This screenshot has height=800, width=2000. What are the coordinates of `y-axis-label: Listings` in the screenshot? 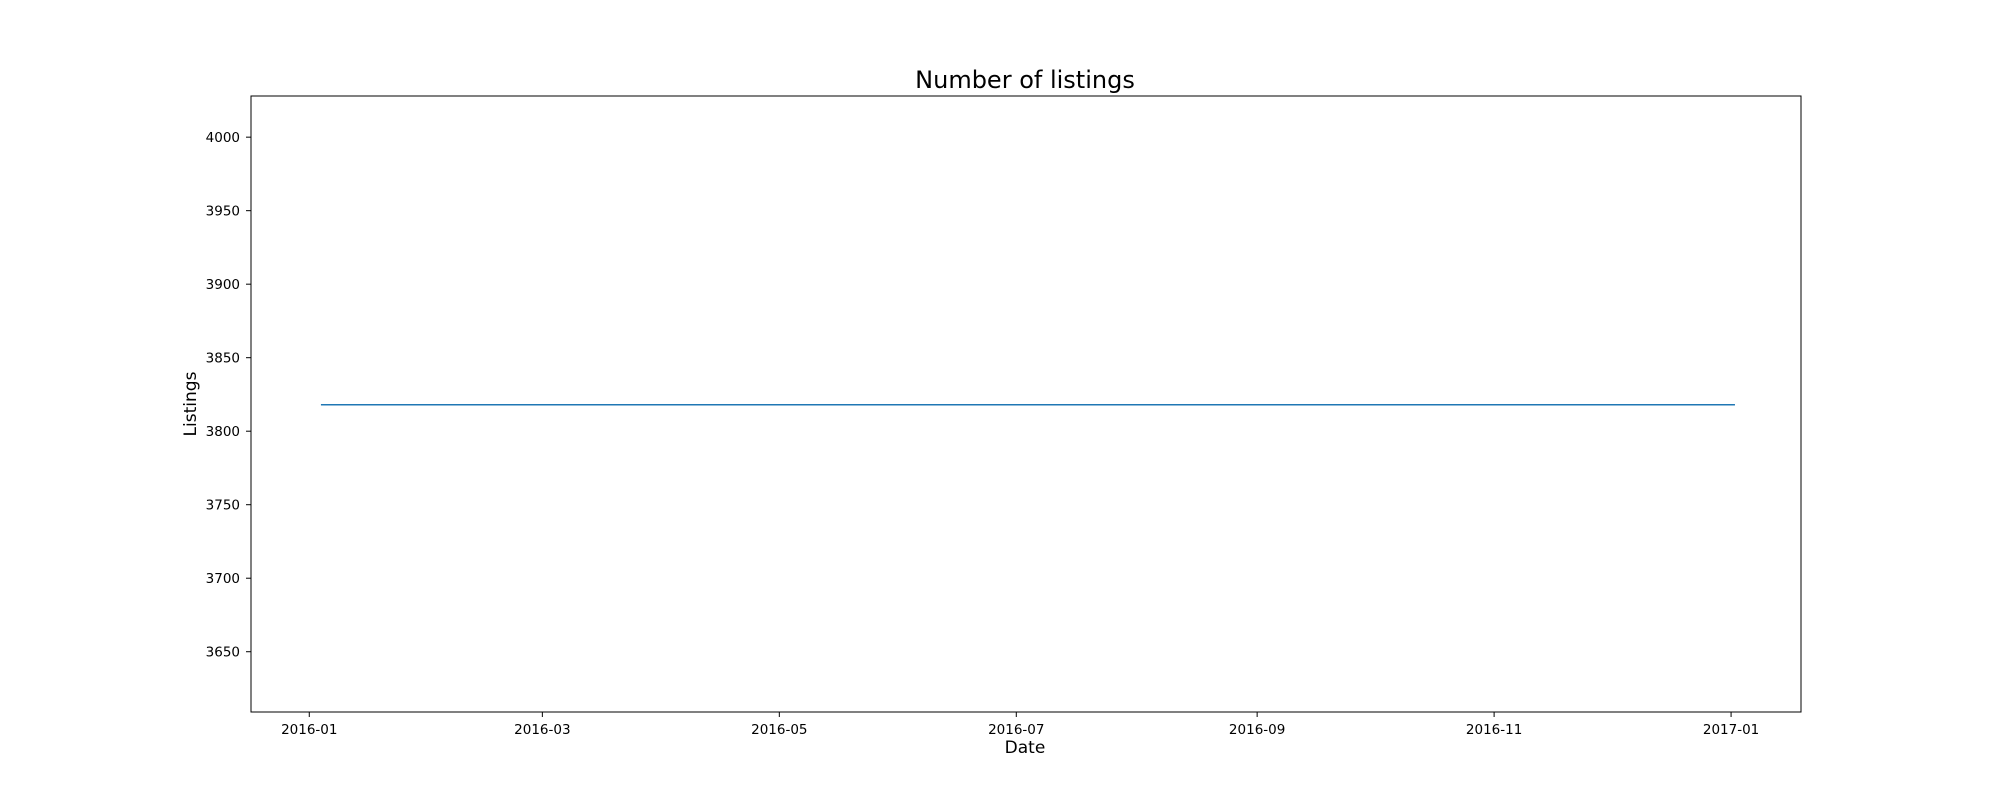 It's located at (191, 403).